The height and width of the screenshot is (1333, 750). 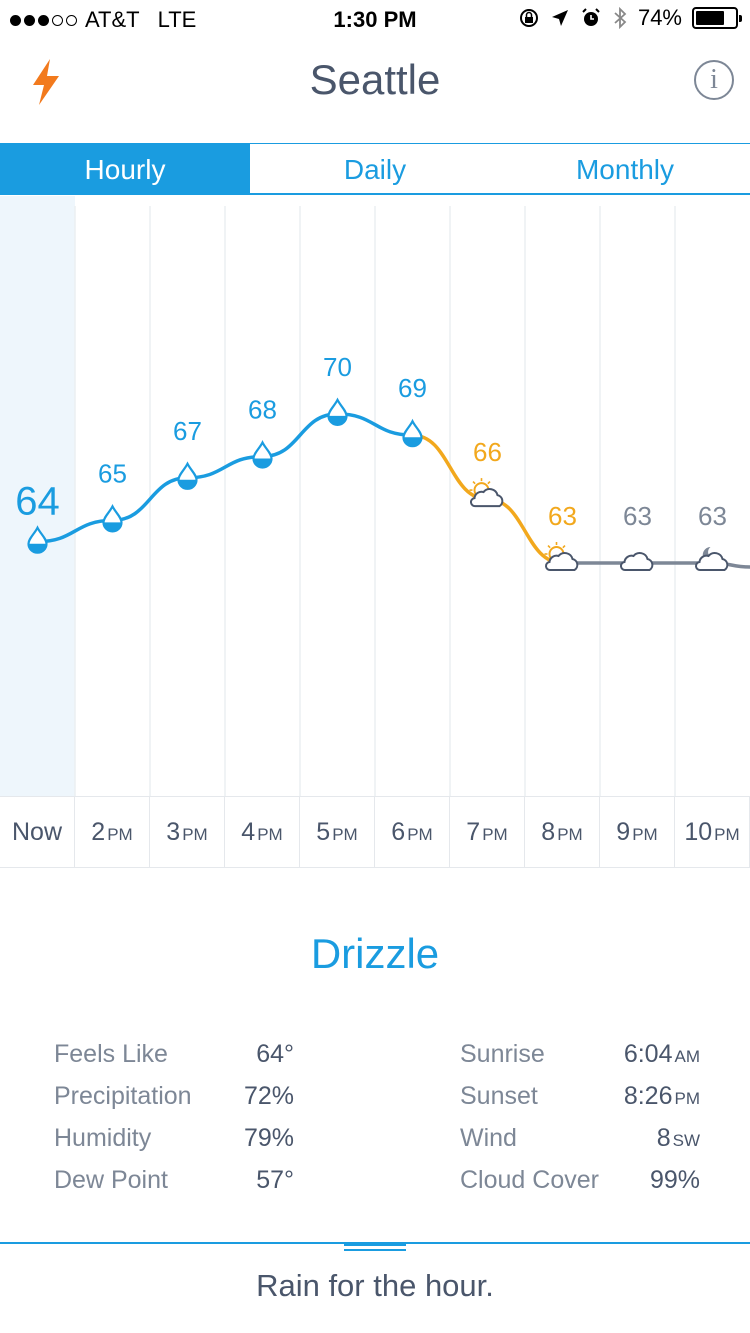 I want to click on detail-value-number: 99%, so click(x=674, y=1180).